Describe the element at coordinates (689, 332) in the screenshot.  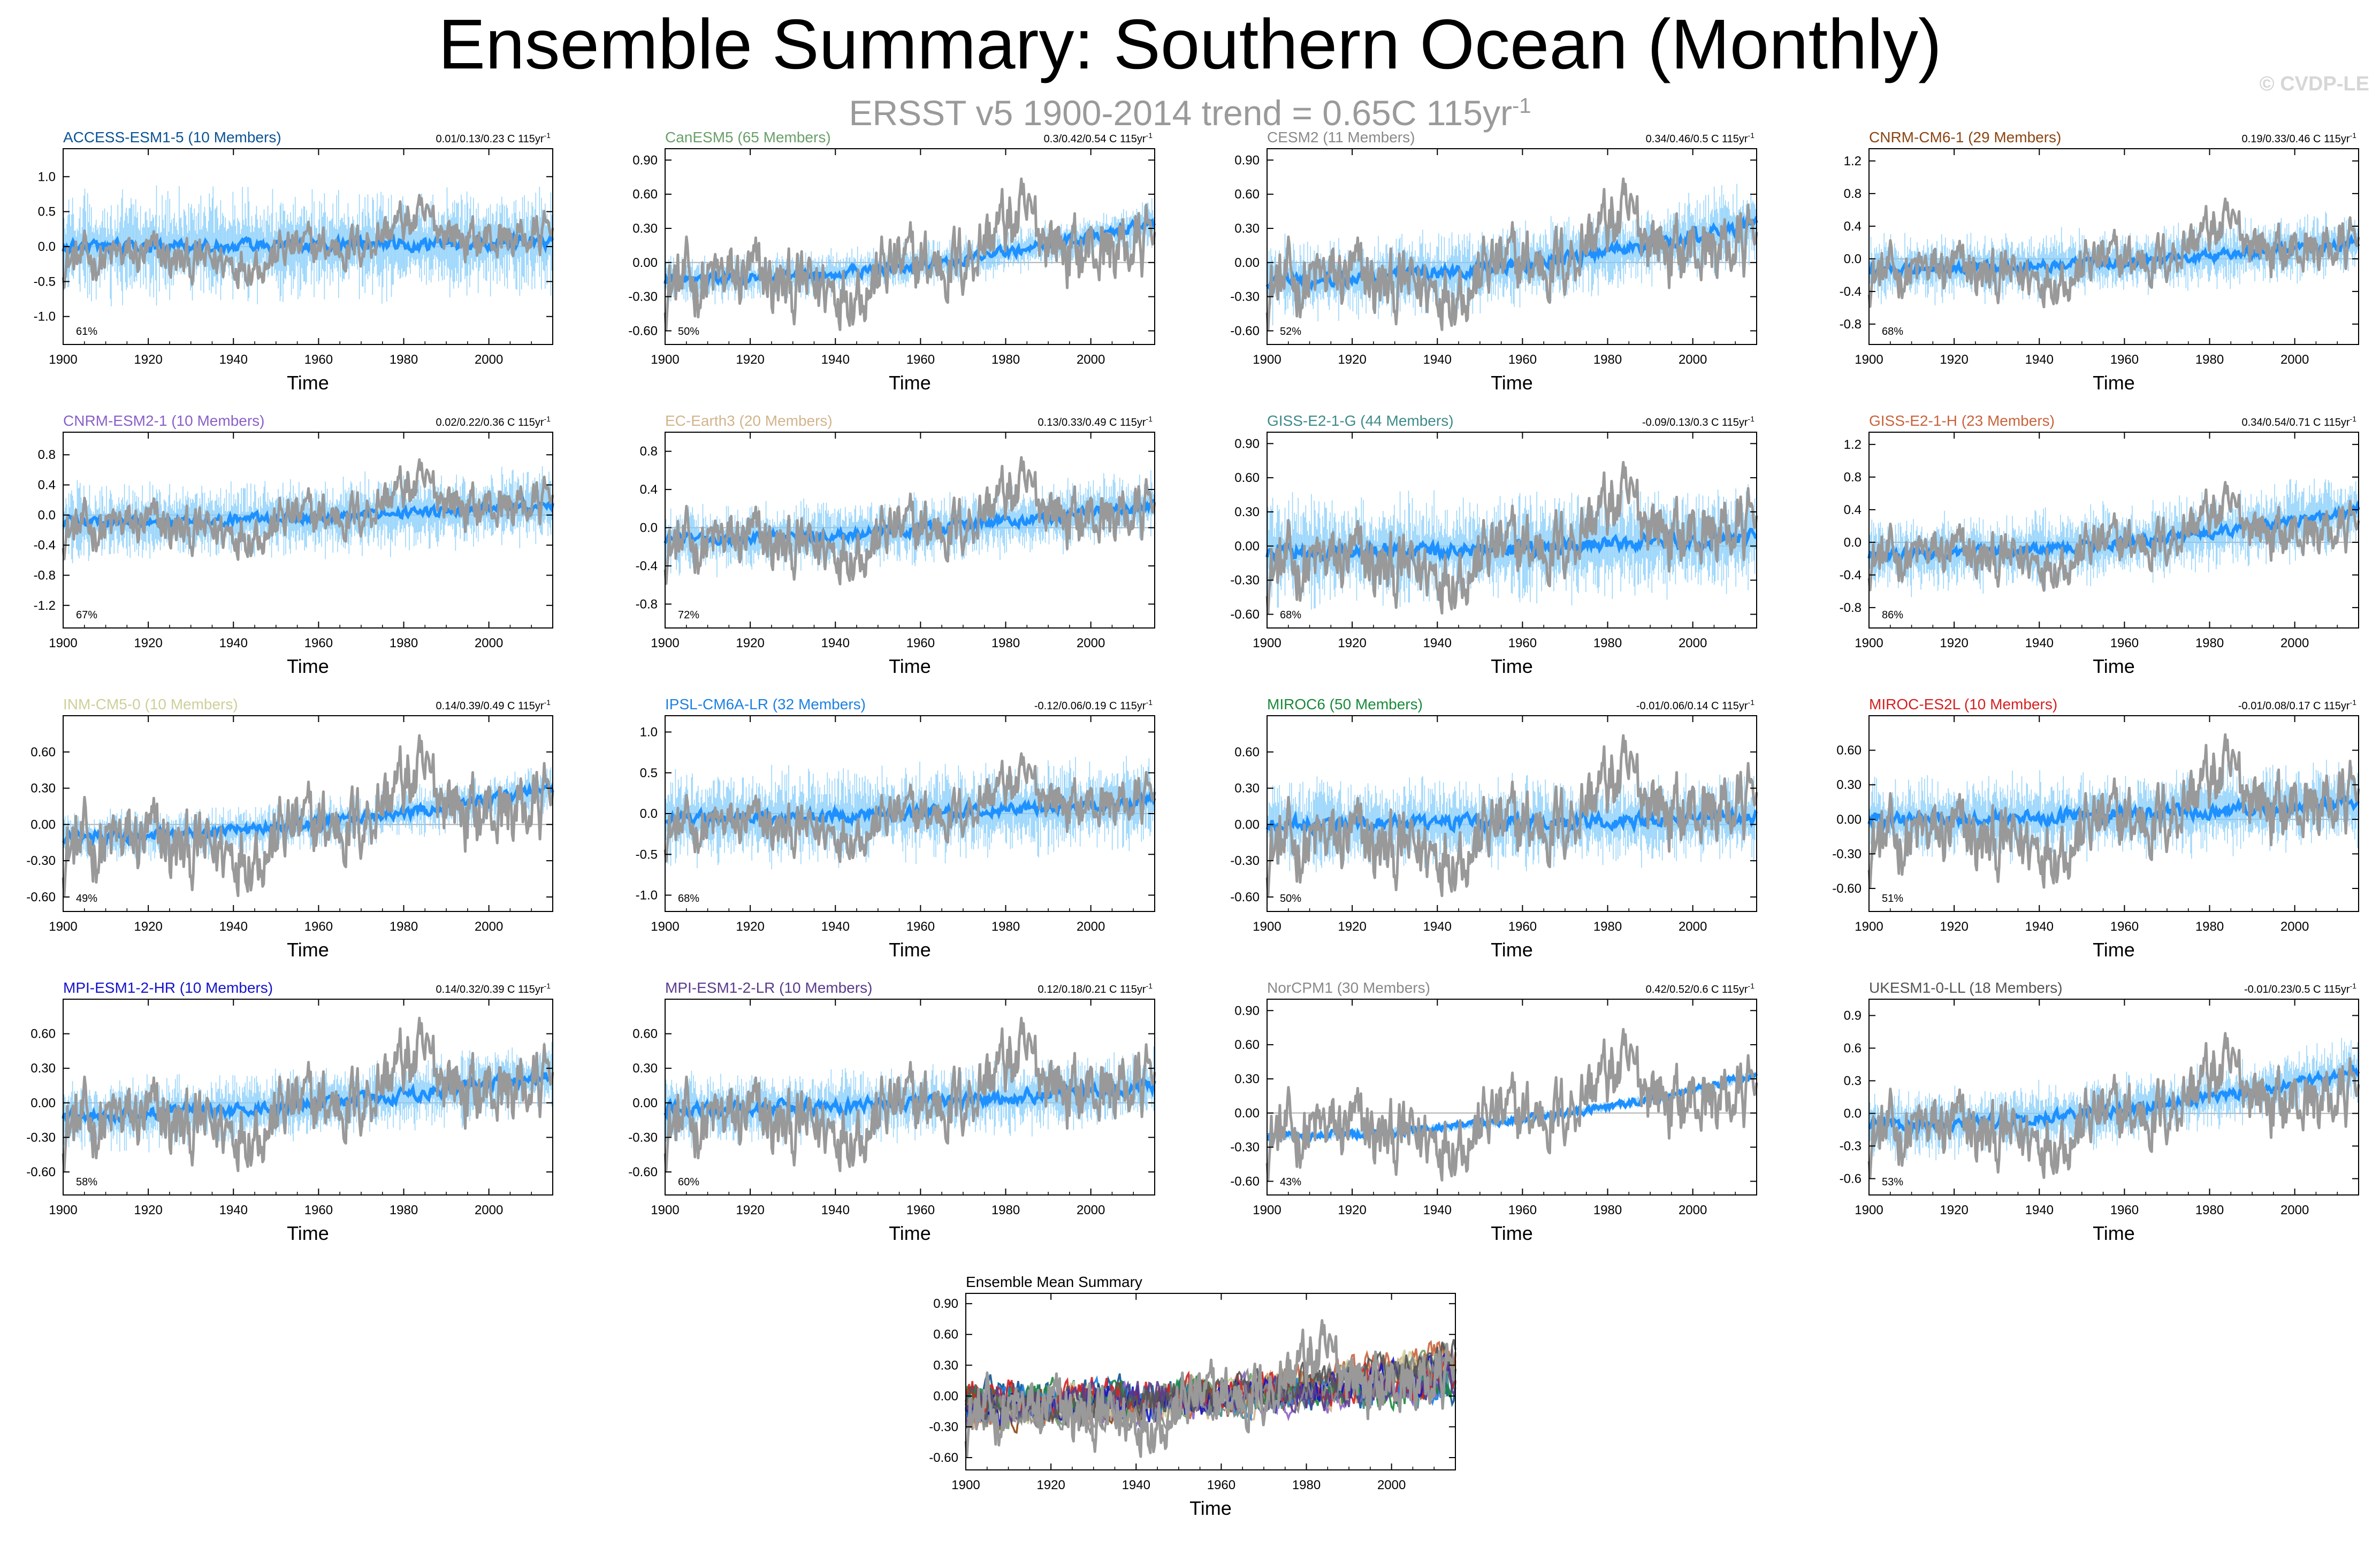
I see `percent-label: 50%` at that location.